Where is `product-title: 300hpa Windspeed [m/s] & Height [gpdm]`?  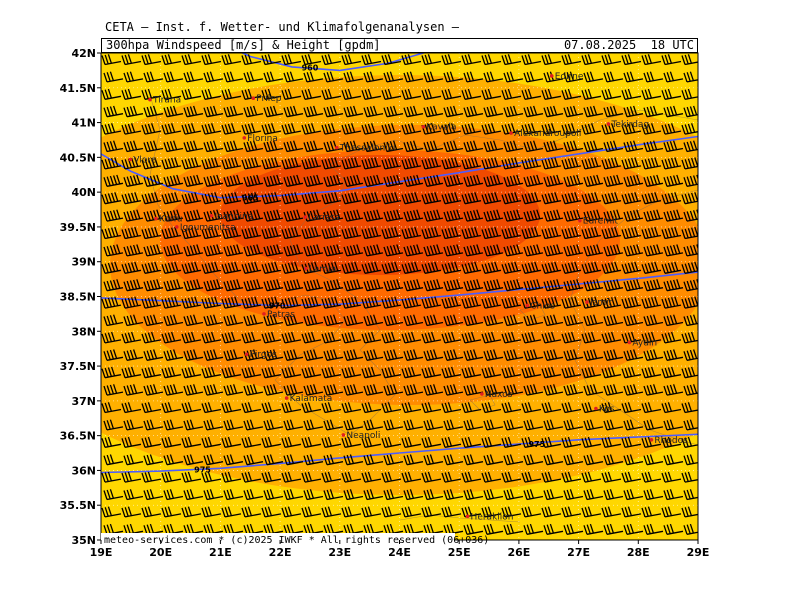
product-title: 300hpa Windspeed [m/s] & Height [gpdm] is located at coordinates (243, 45).